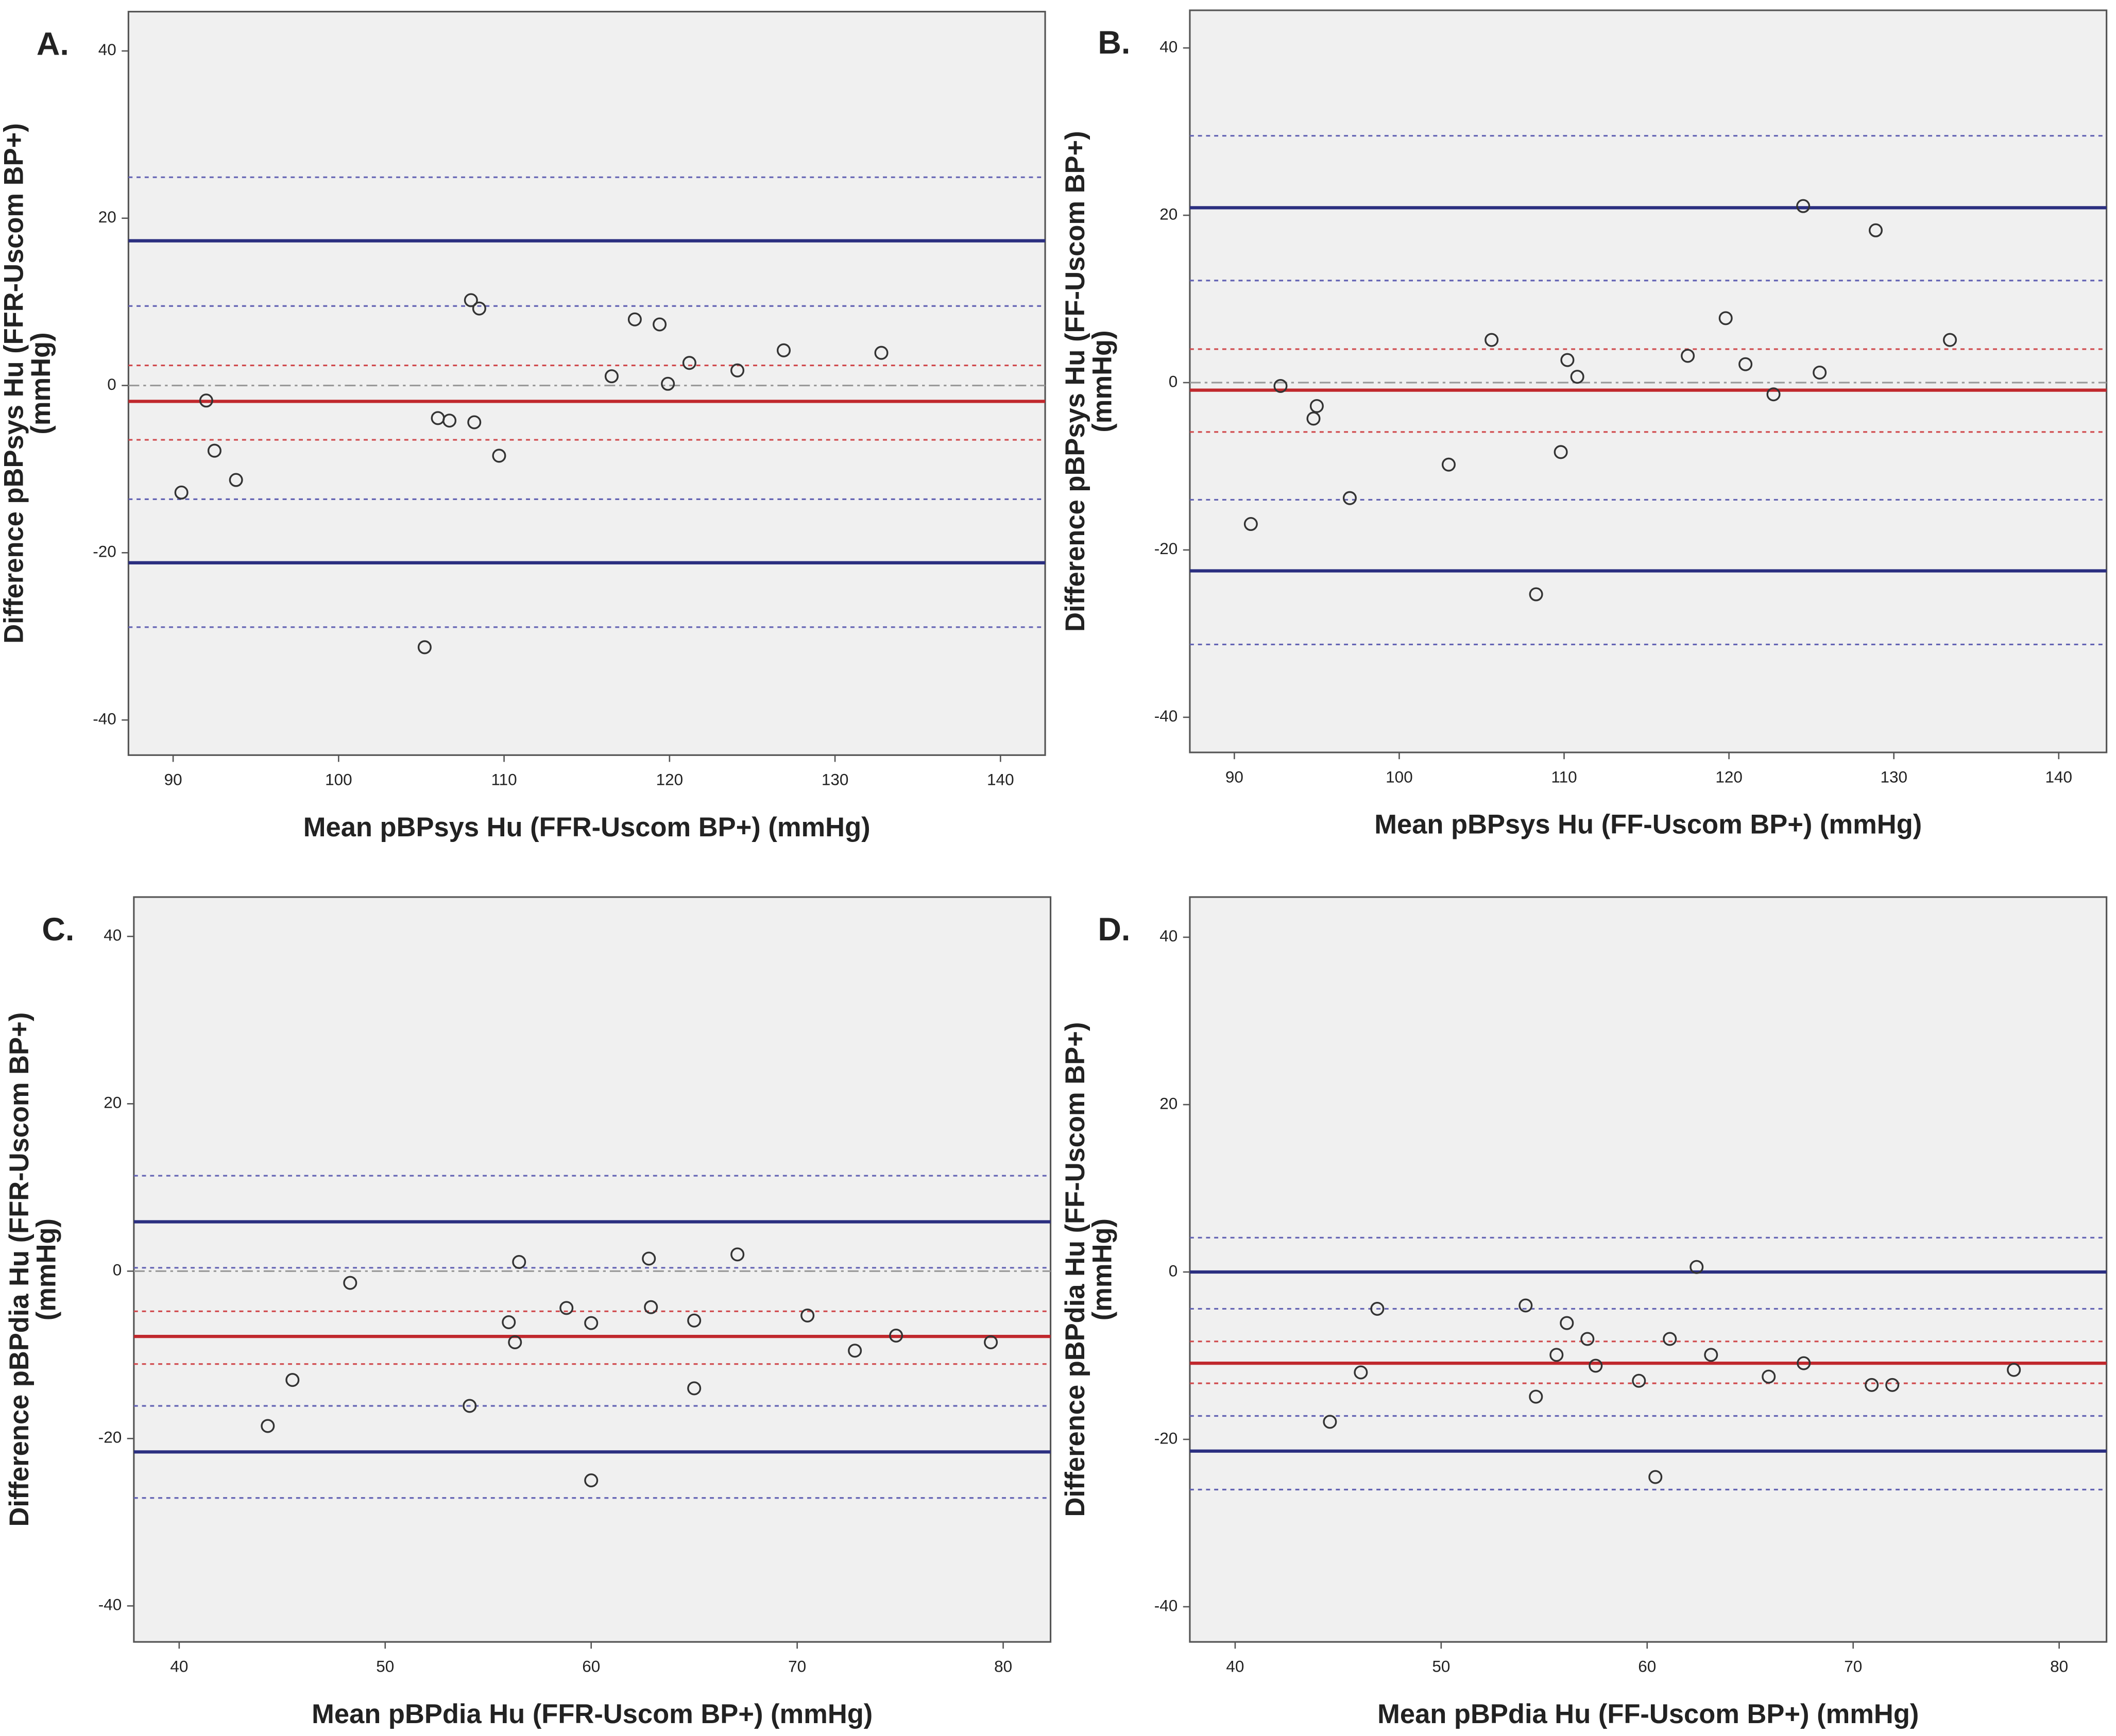 The height and width of the screenshot is (1736, 2116). What do you see at coordinates (1648, 1714) in the screenshot?
I see `x-axis-label: Mean pBPdia Hu (FF-Uscom BP+) (mmHg)` at bounding box center [1648, 1714].